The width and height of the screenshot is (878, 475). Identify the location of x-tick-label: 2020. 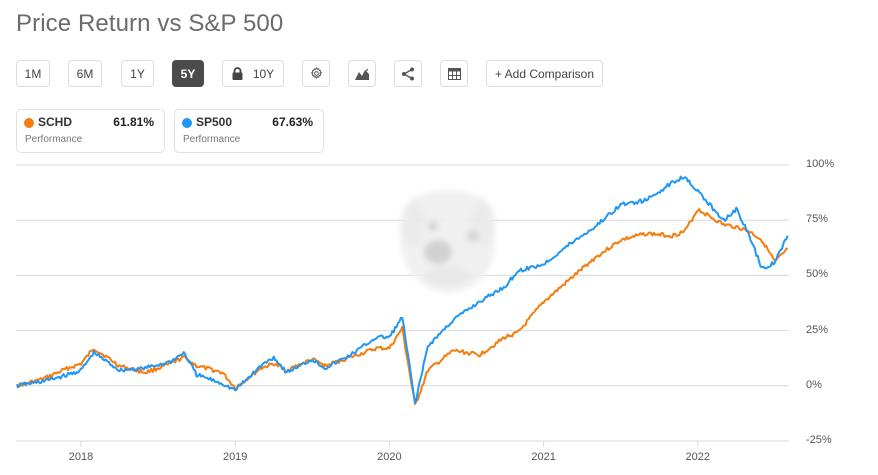
(389, 457).